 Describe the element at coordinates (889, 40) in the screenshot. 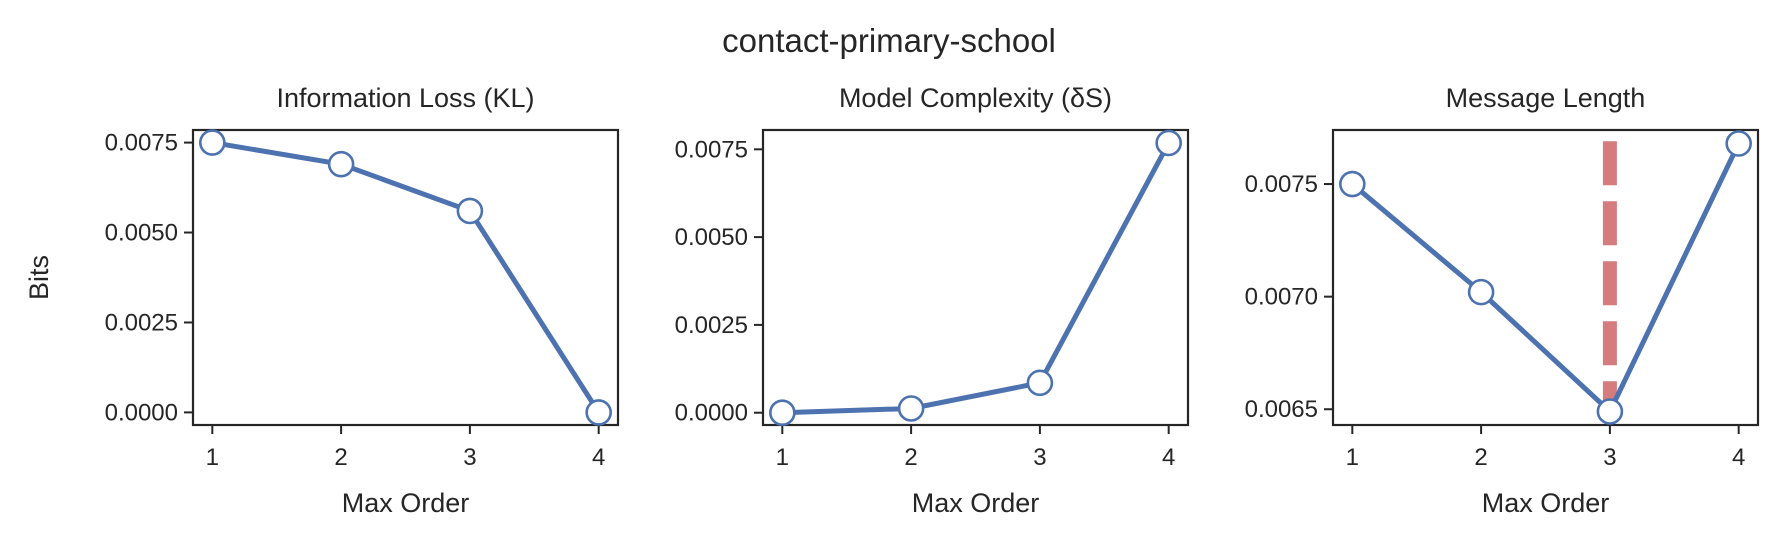

I see `figure-title: contact-primary-school` at that location.